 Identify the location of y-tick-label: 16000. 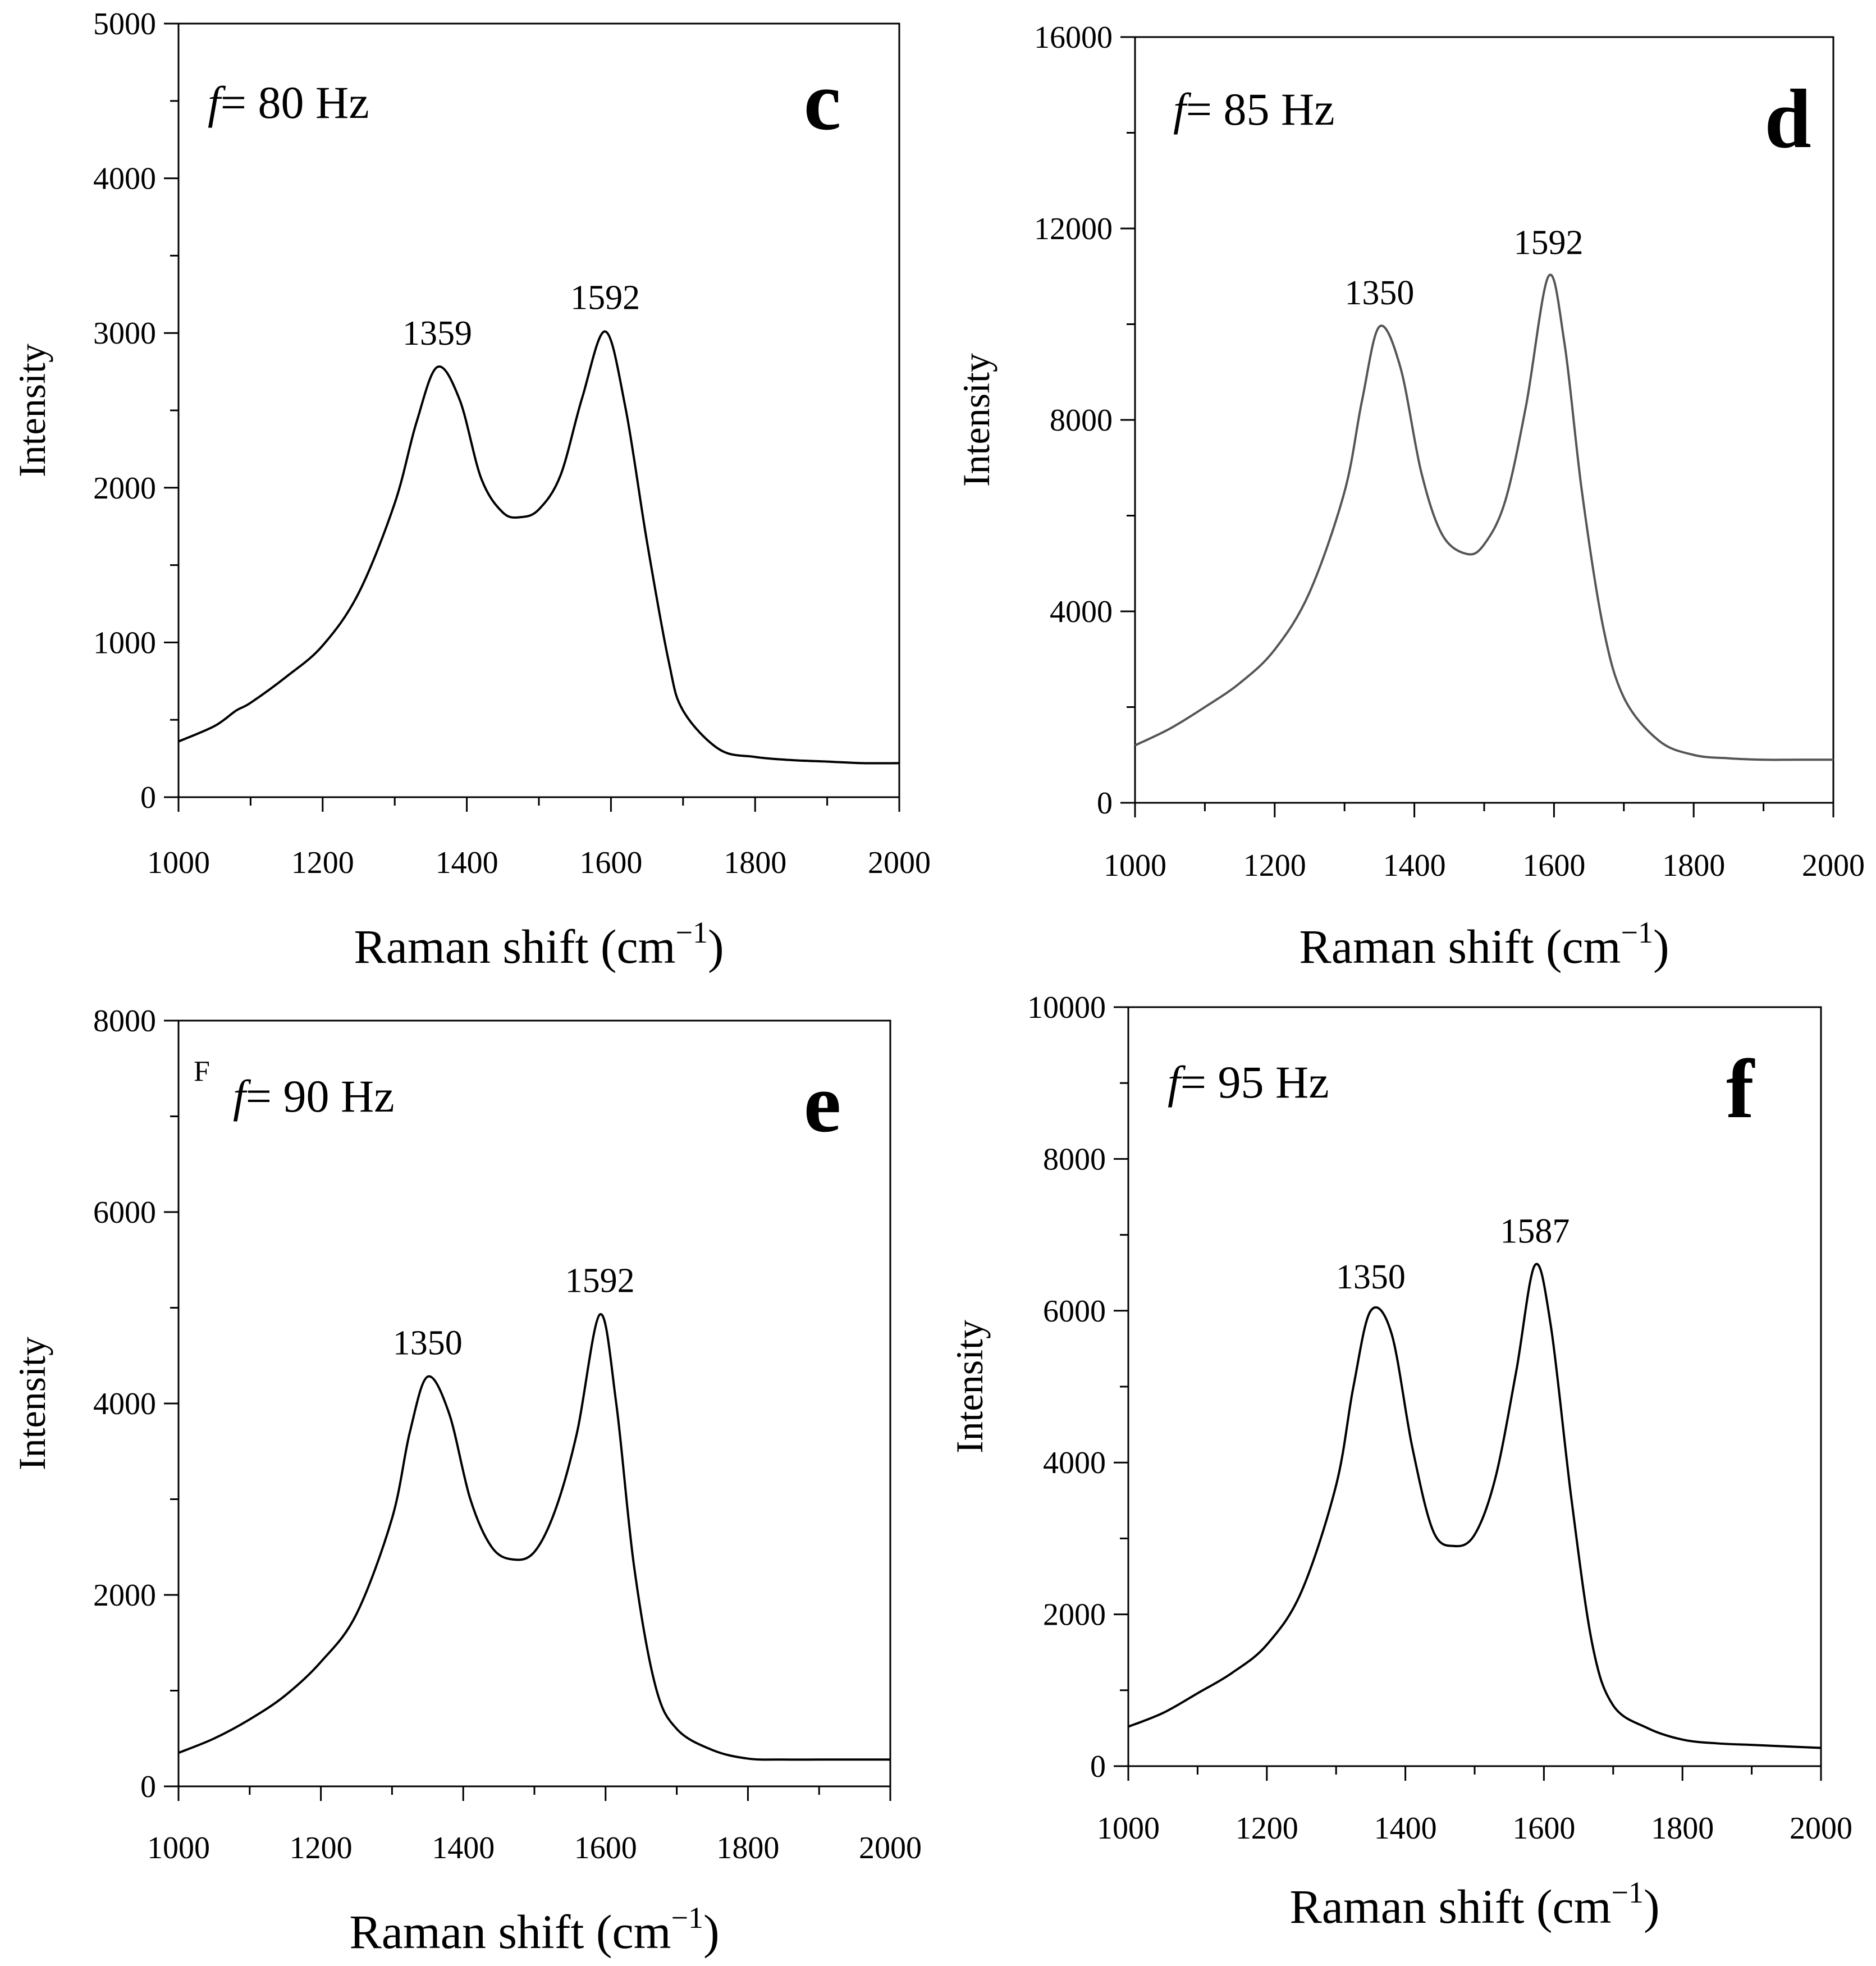
(1073, 37).